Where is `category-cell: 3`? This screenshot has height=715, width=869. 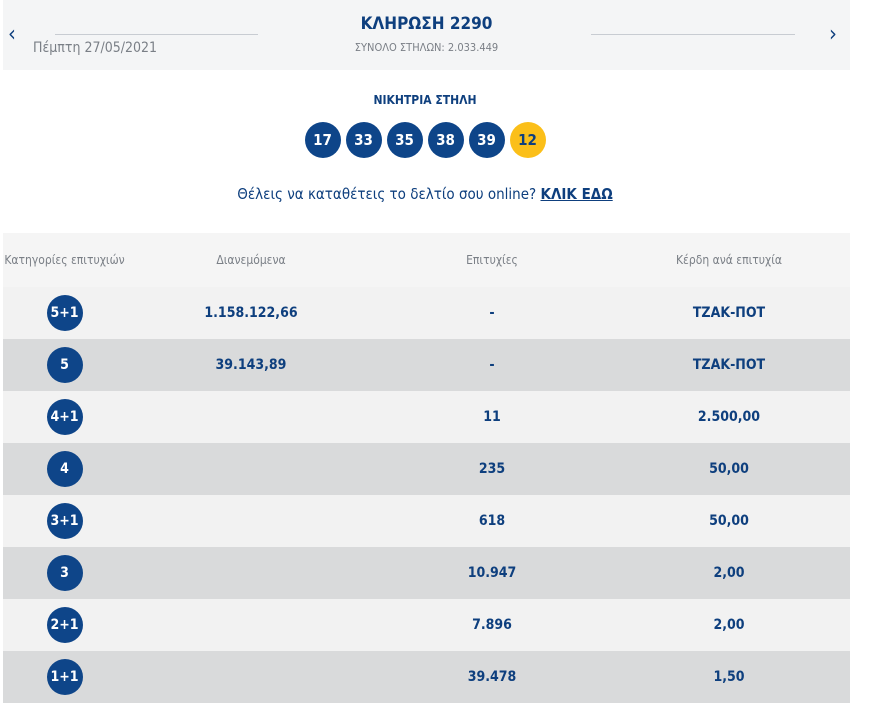 category-cell: 3 is located at coordinates (64, 573).